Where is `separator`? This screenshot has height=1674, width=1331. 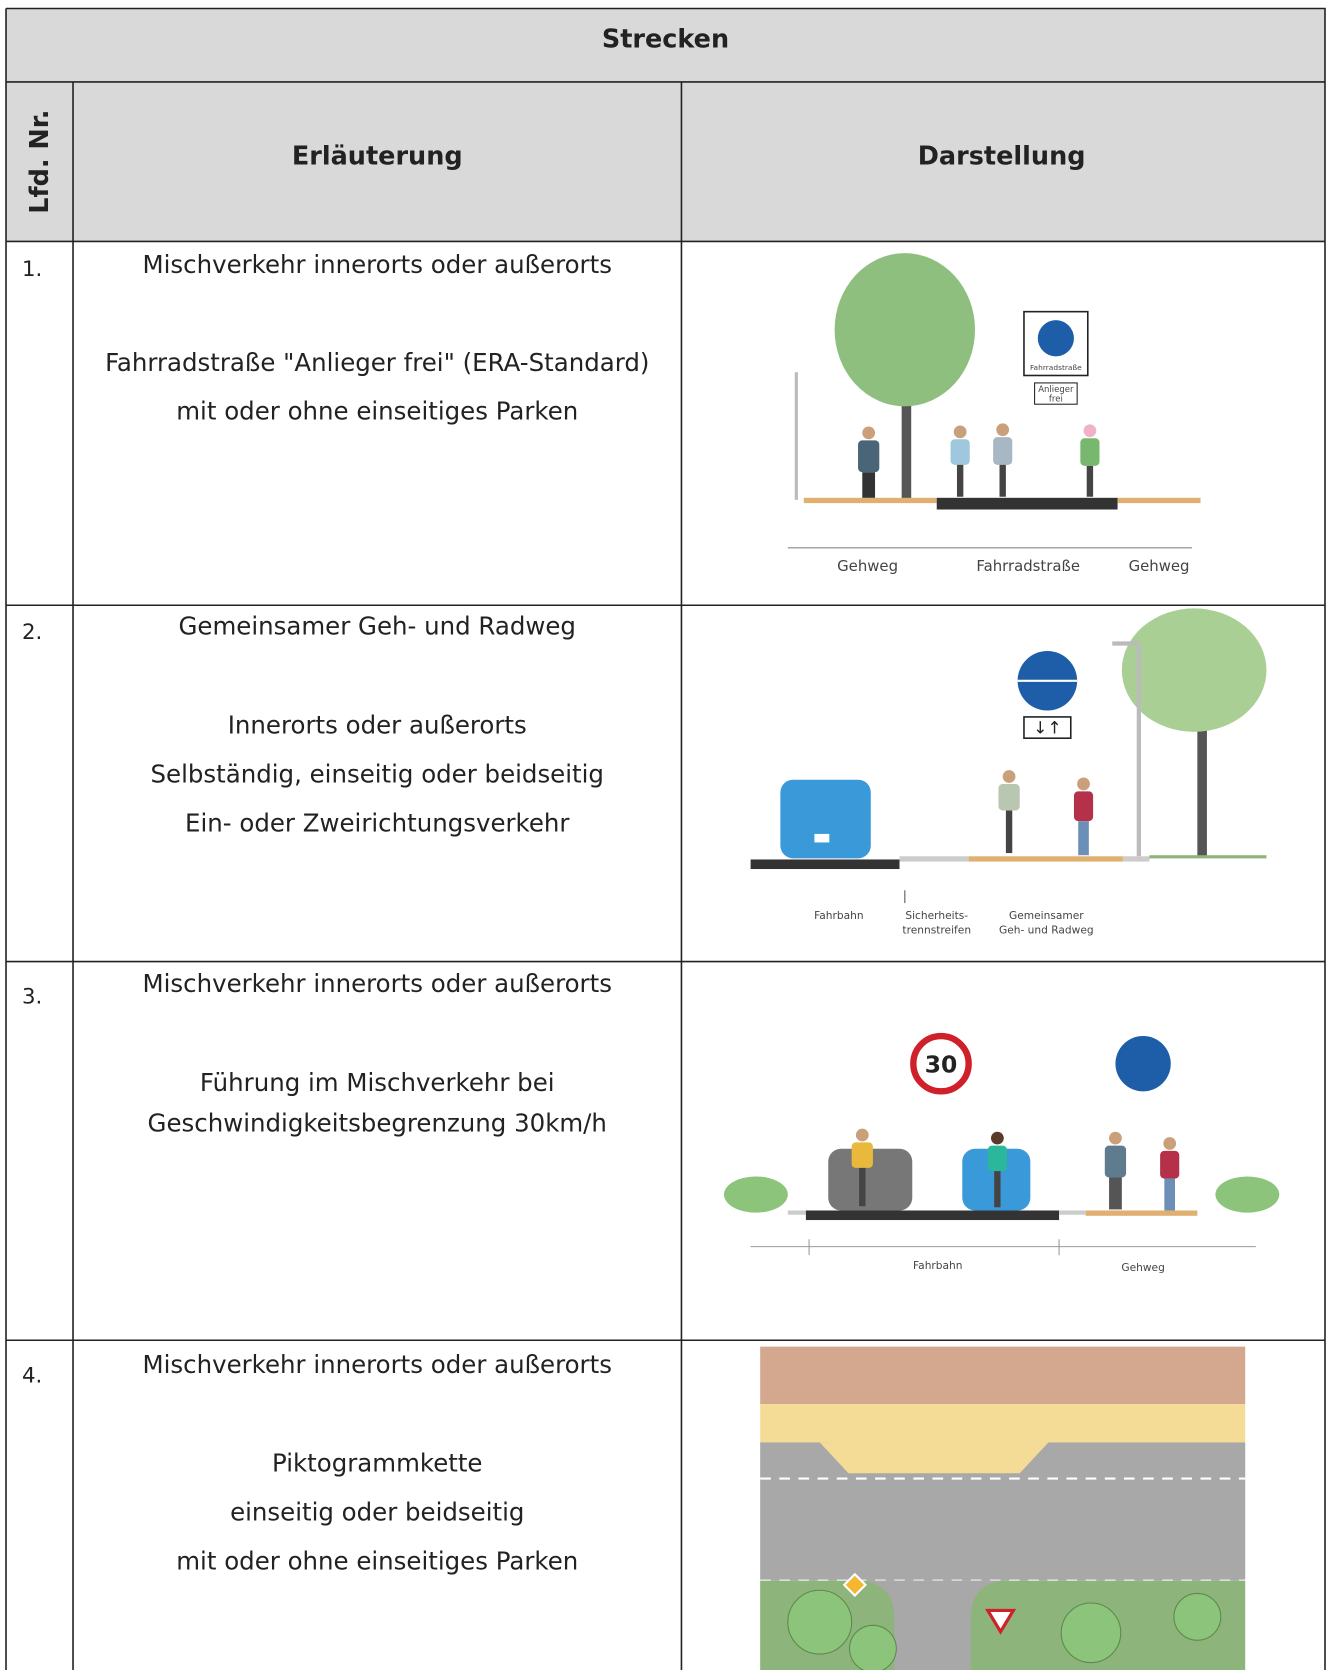 separator is located at coordinates (934, 859).